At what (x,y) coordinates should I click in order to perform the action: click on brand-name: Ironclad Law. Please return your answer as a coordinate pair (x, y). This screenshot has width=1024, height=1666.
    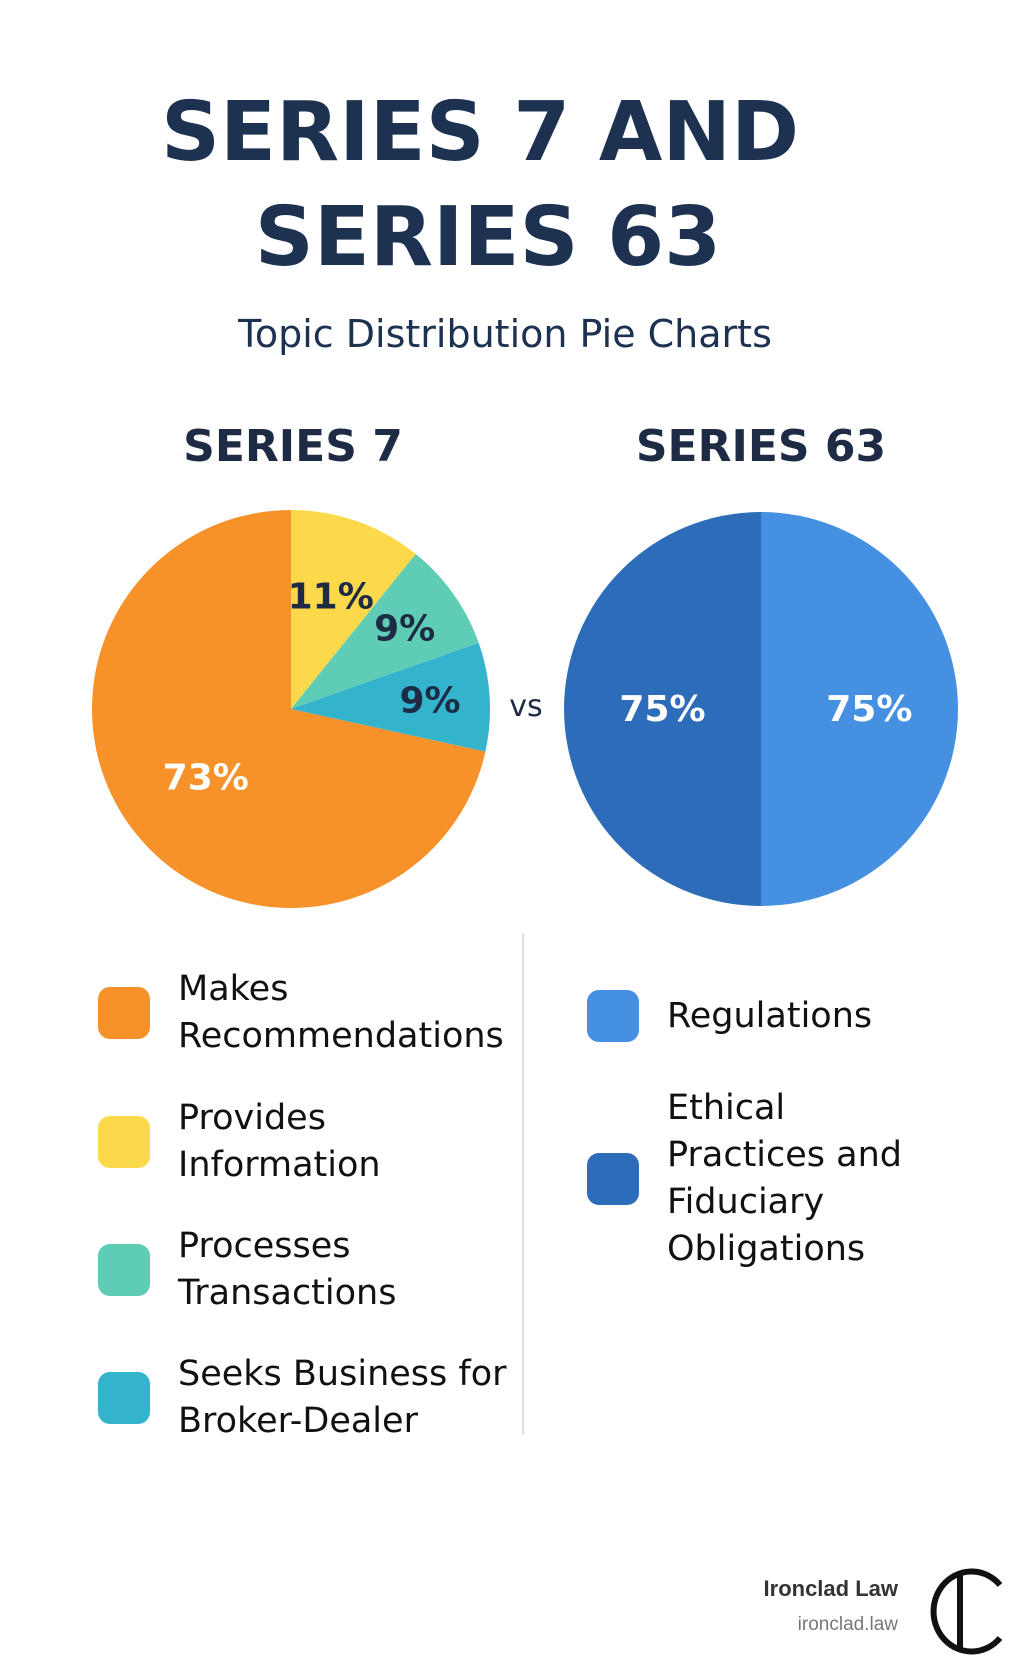
    Looking at the image, I should click on (830, 1588).